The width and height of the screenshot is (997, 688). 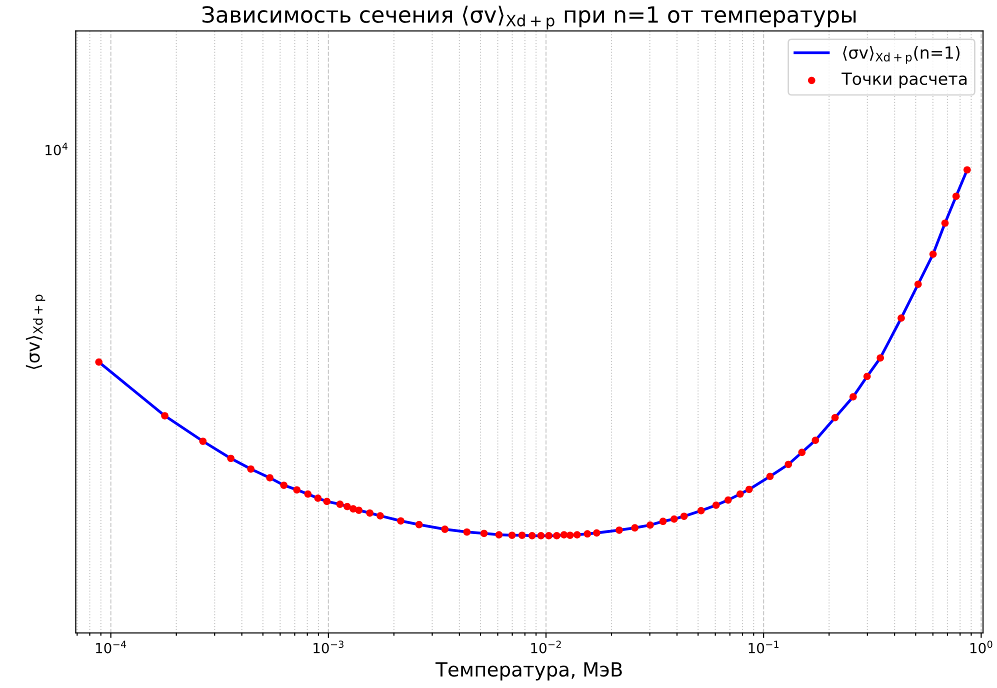 I want to click on x-axis-title: Температура, МэВ, so click(x=529, y=671).